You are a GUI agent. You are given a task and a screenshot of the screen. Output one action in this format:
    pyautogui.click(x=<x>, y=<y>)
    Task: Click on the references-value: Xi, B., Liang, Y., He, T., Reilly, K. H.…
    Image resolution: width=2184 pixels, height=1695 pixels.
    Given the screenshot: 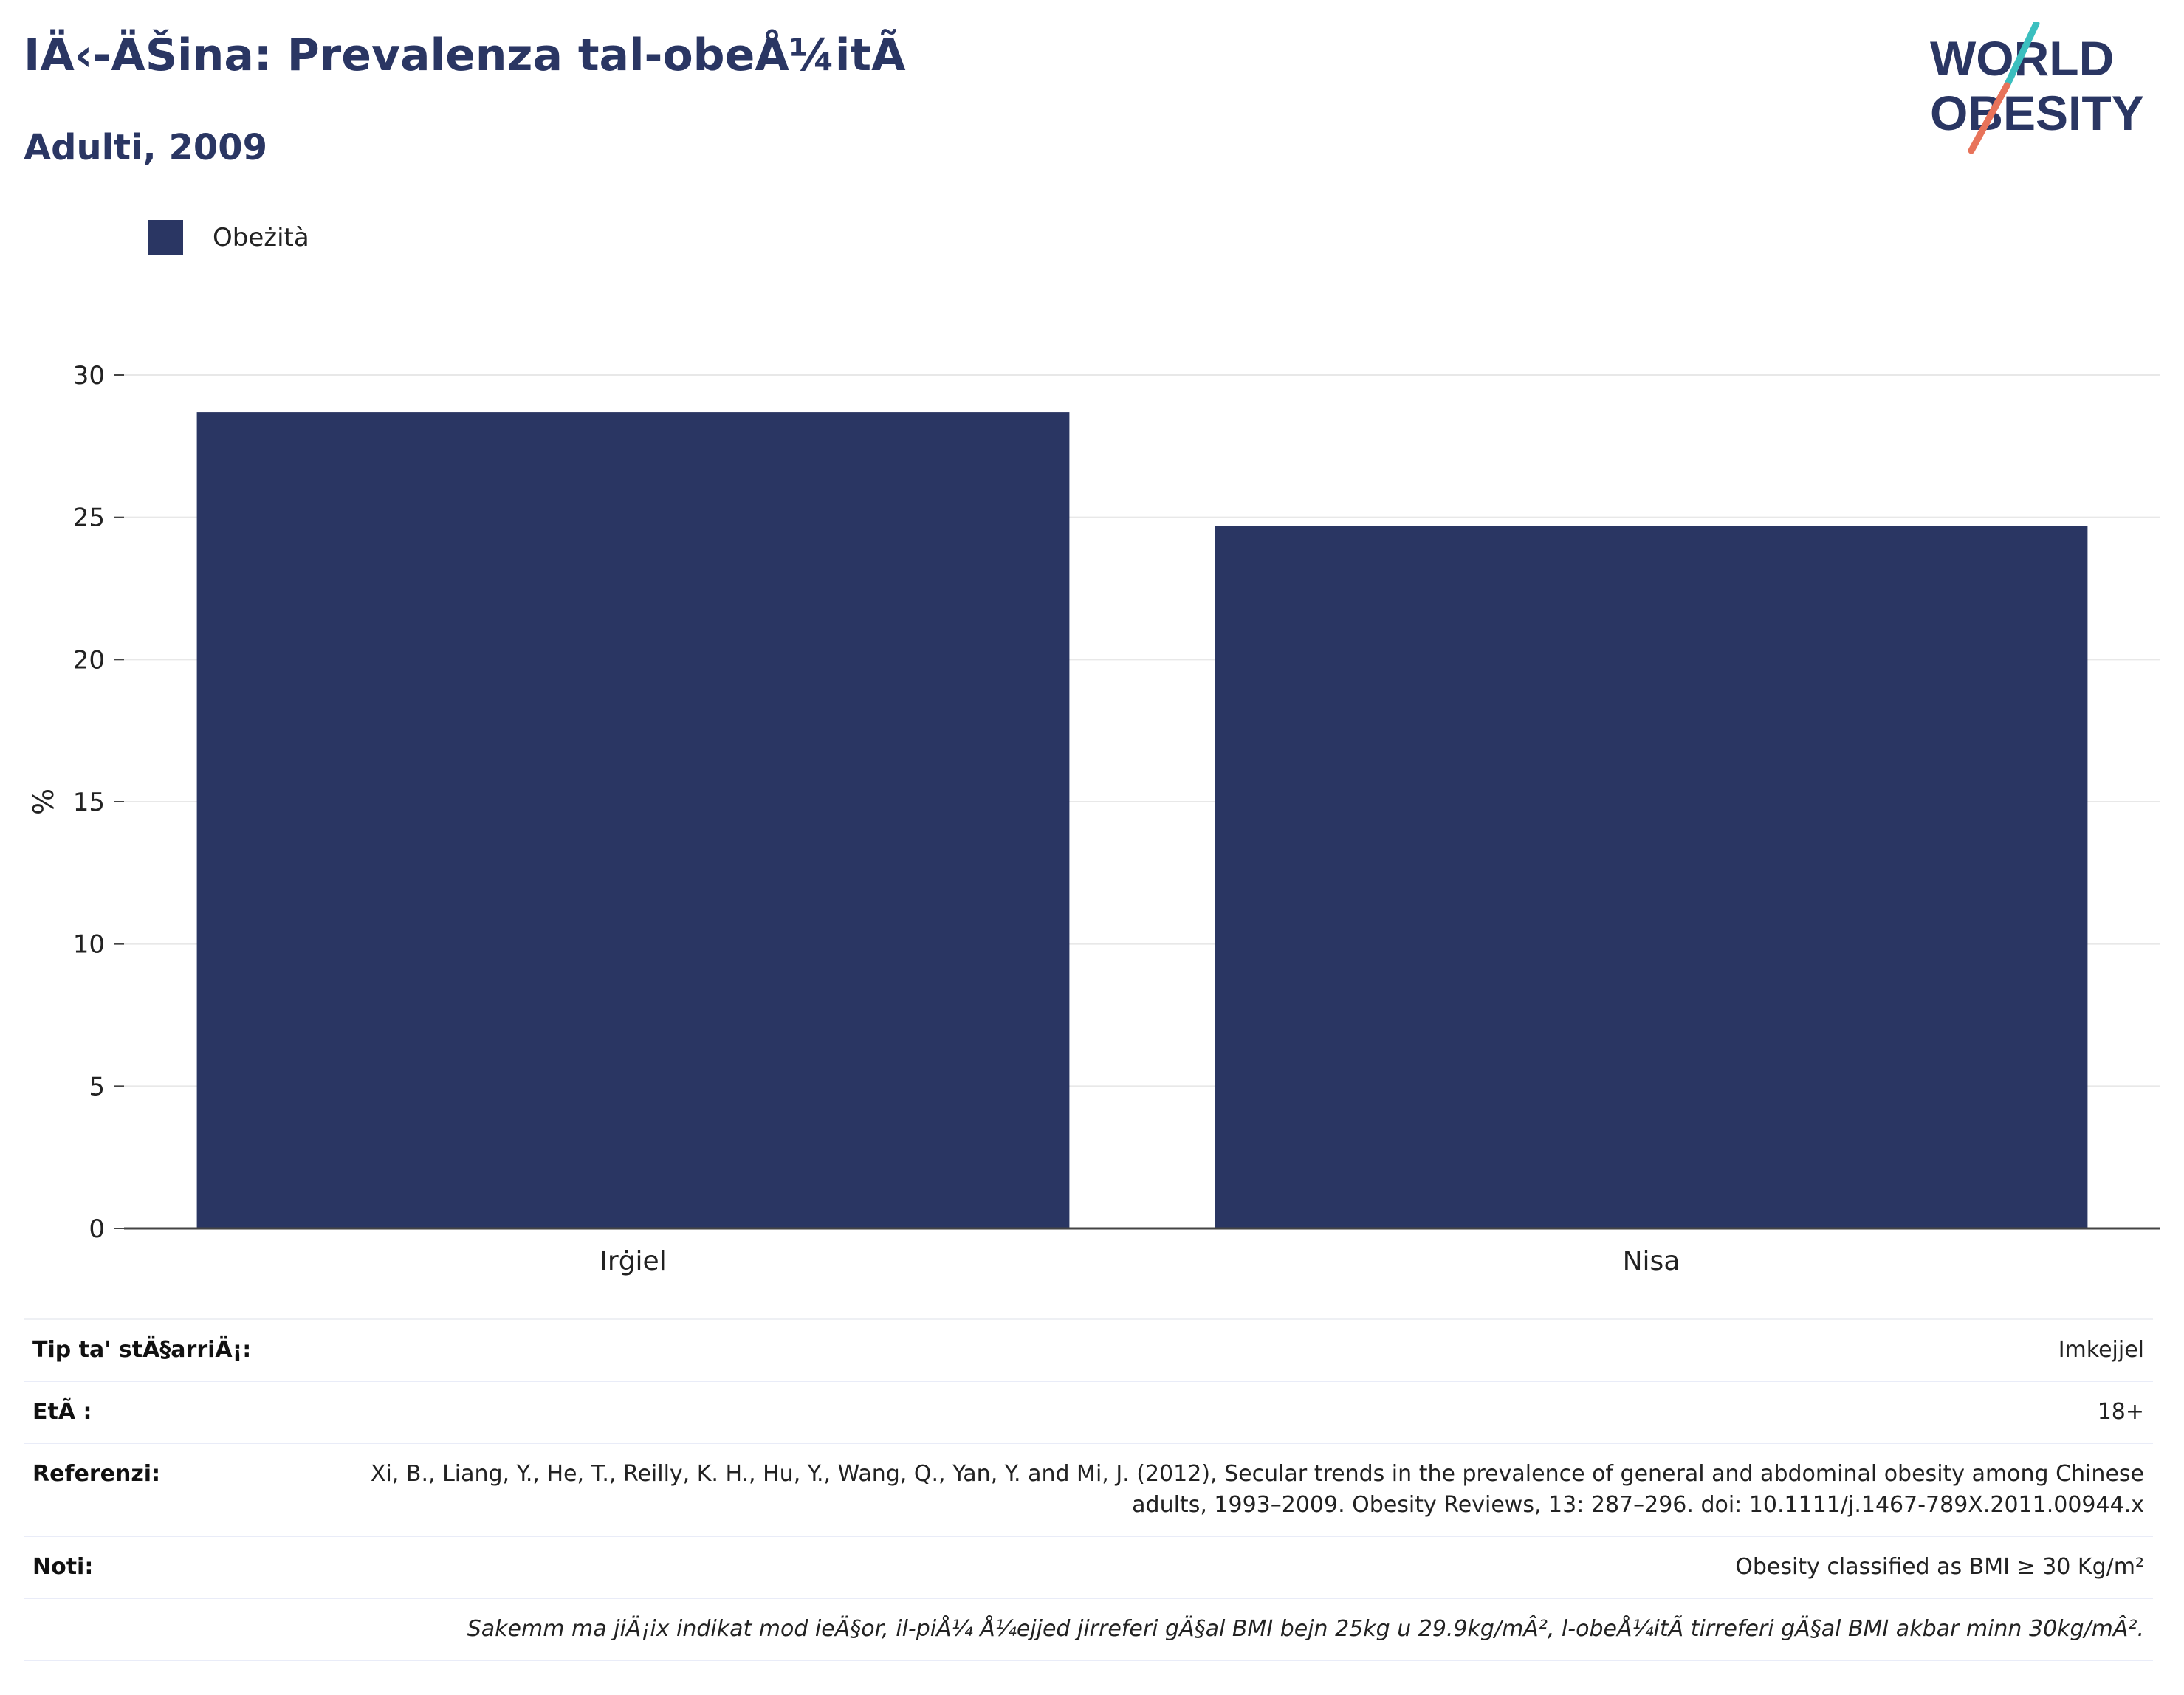 What is the action you would take?
    pyautogui.click(x=1257, y=1489)
    